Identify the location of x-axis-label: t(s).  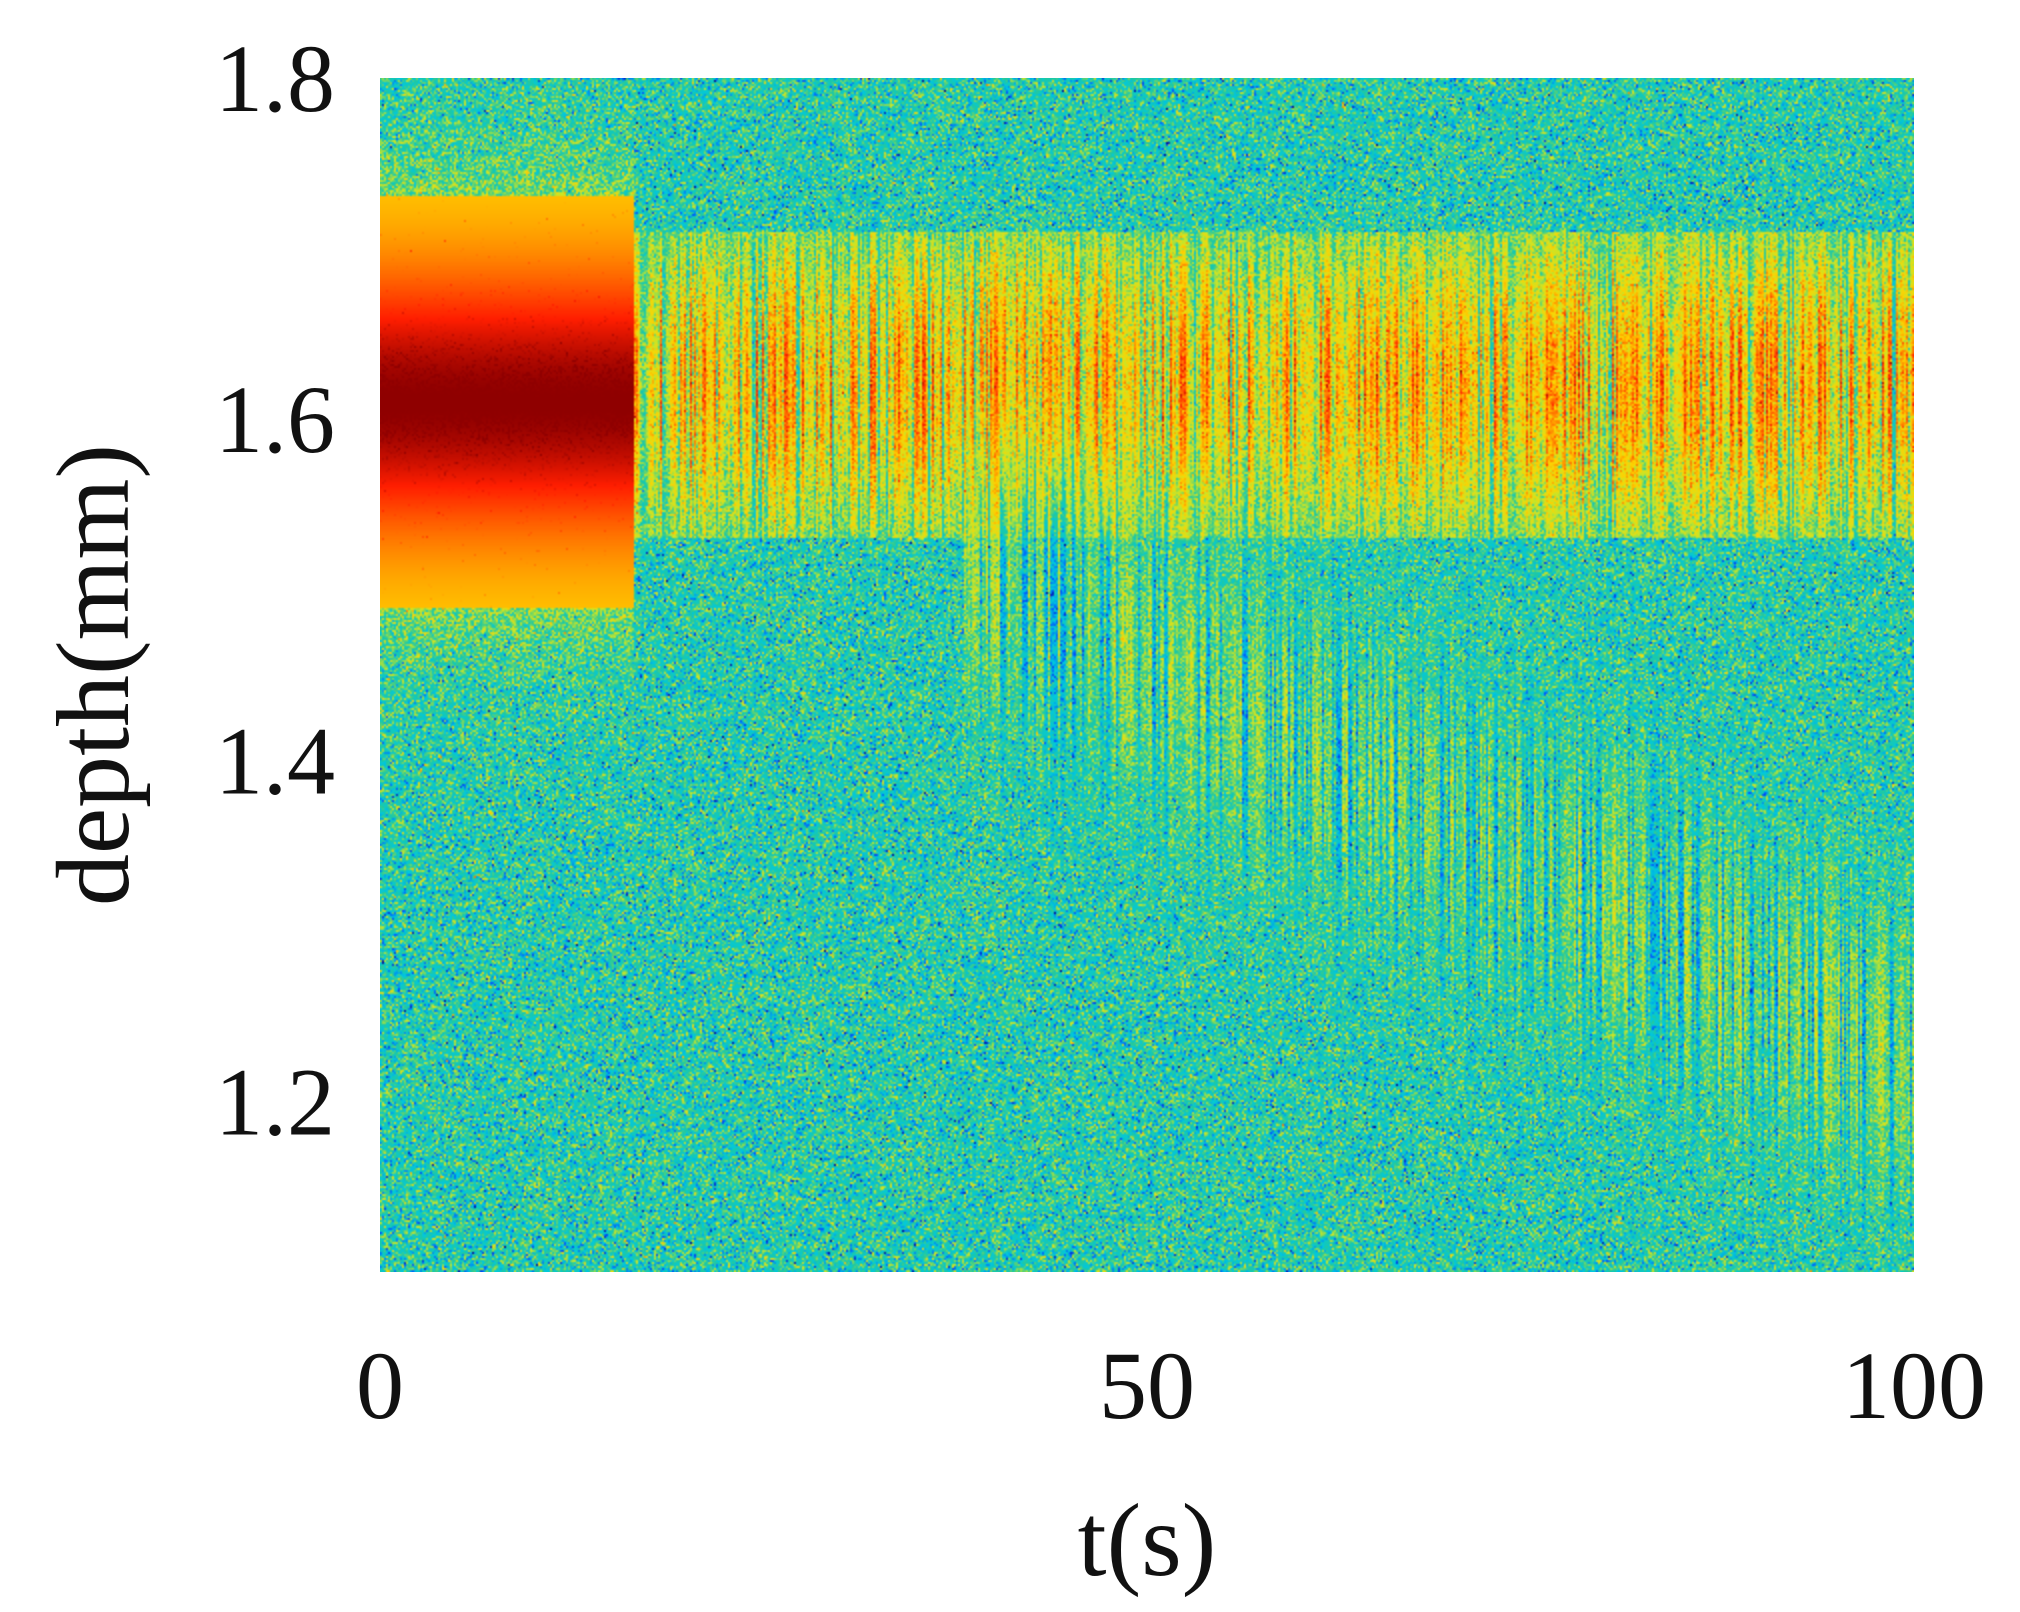
(1147, 1540).